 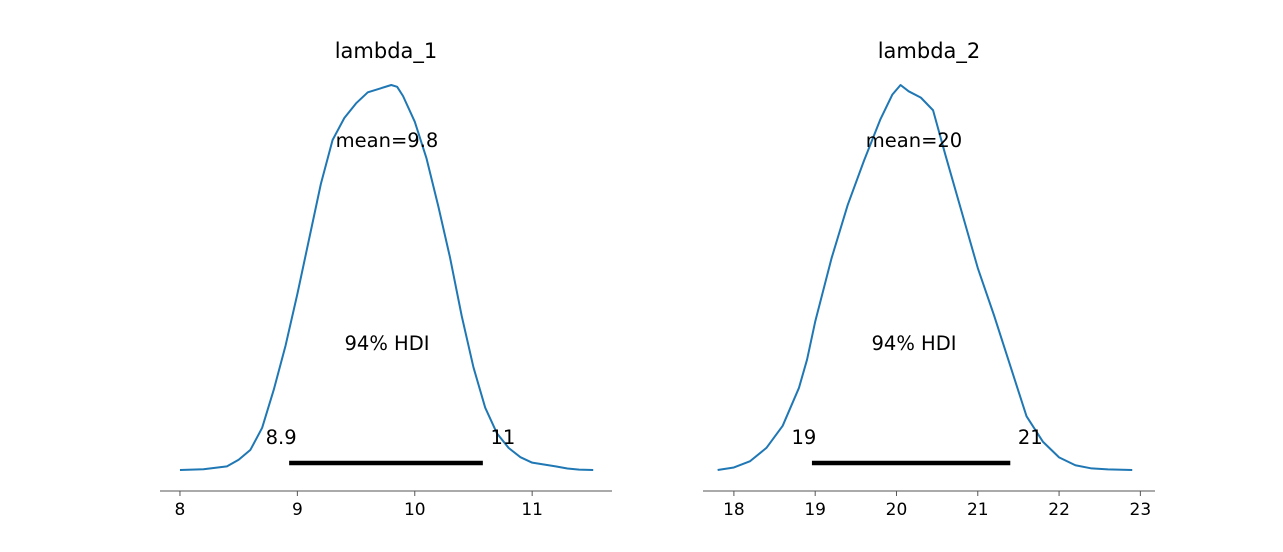 What do you see at coordinates (502, 437) in the screenshot?
I see `hdi-high-label: 11` at bounding box center [502, 437].